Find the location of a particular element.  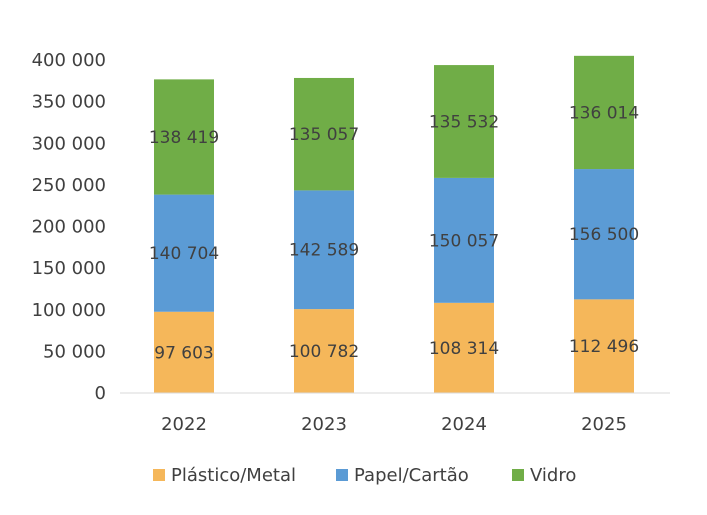

data-label: 136 014 is located at coordinates (604, 113).